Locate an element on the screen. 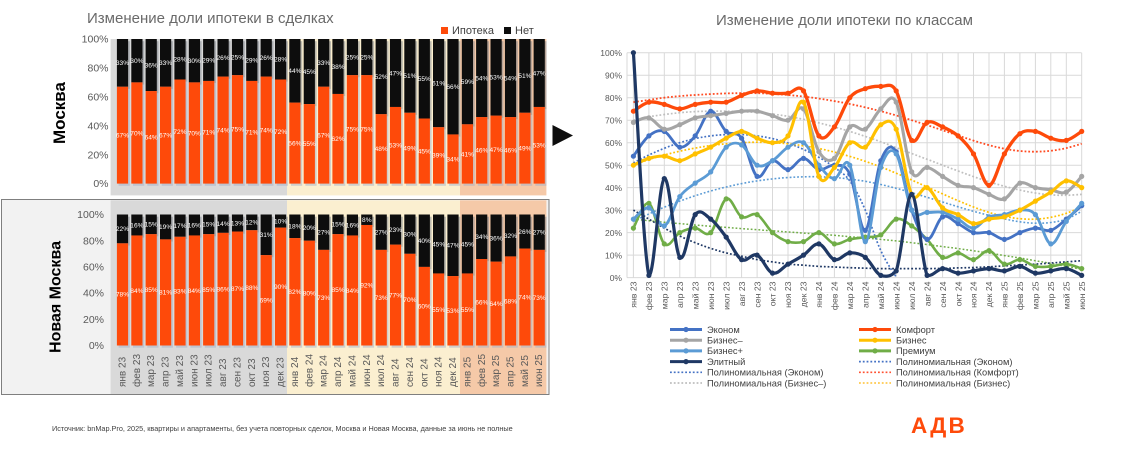 The height and width of the screenshot is (460, 1143). svg-text: 38% is located at coordinates (337, 67).